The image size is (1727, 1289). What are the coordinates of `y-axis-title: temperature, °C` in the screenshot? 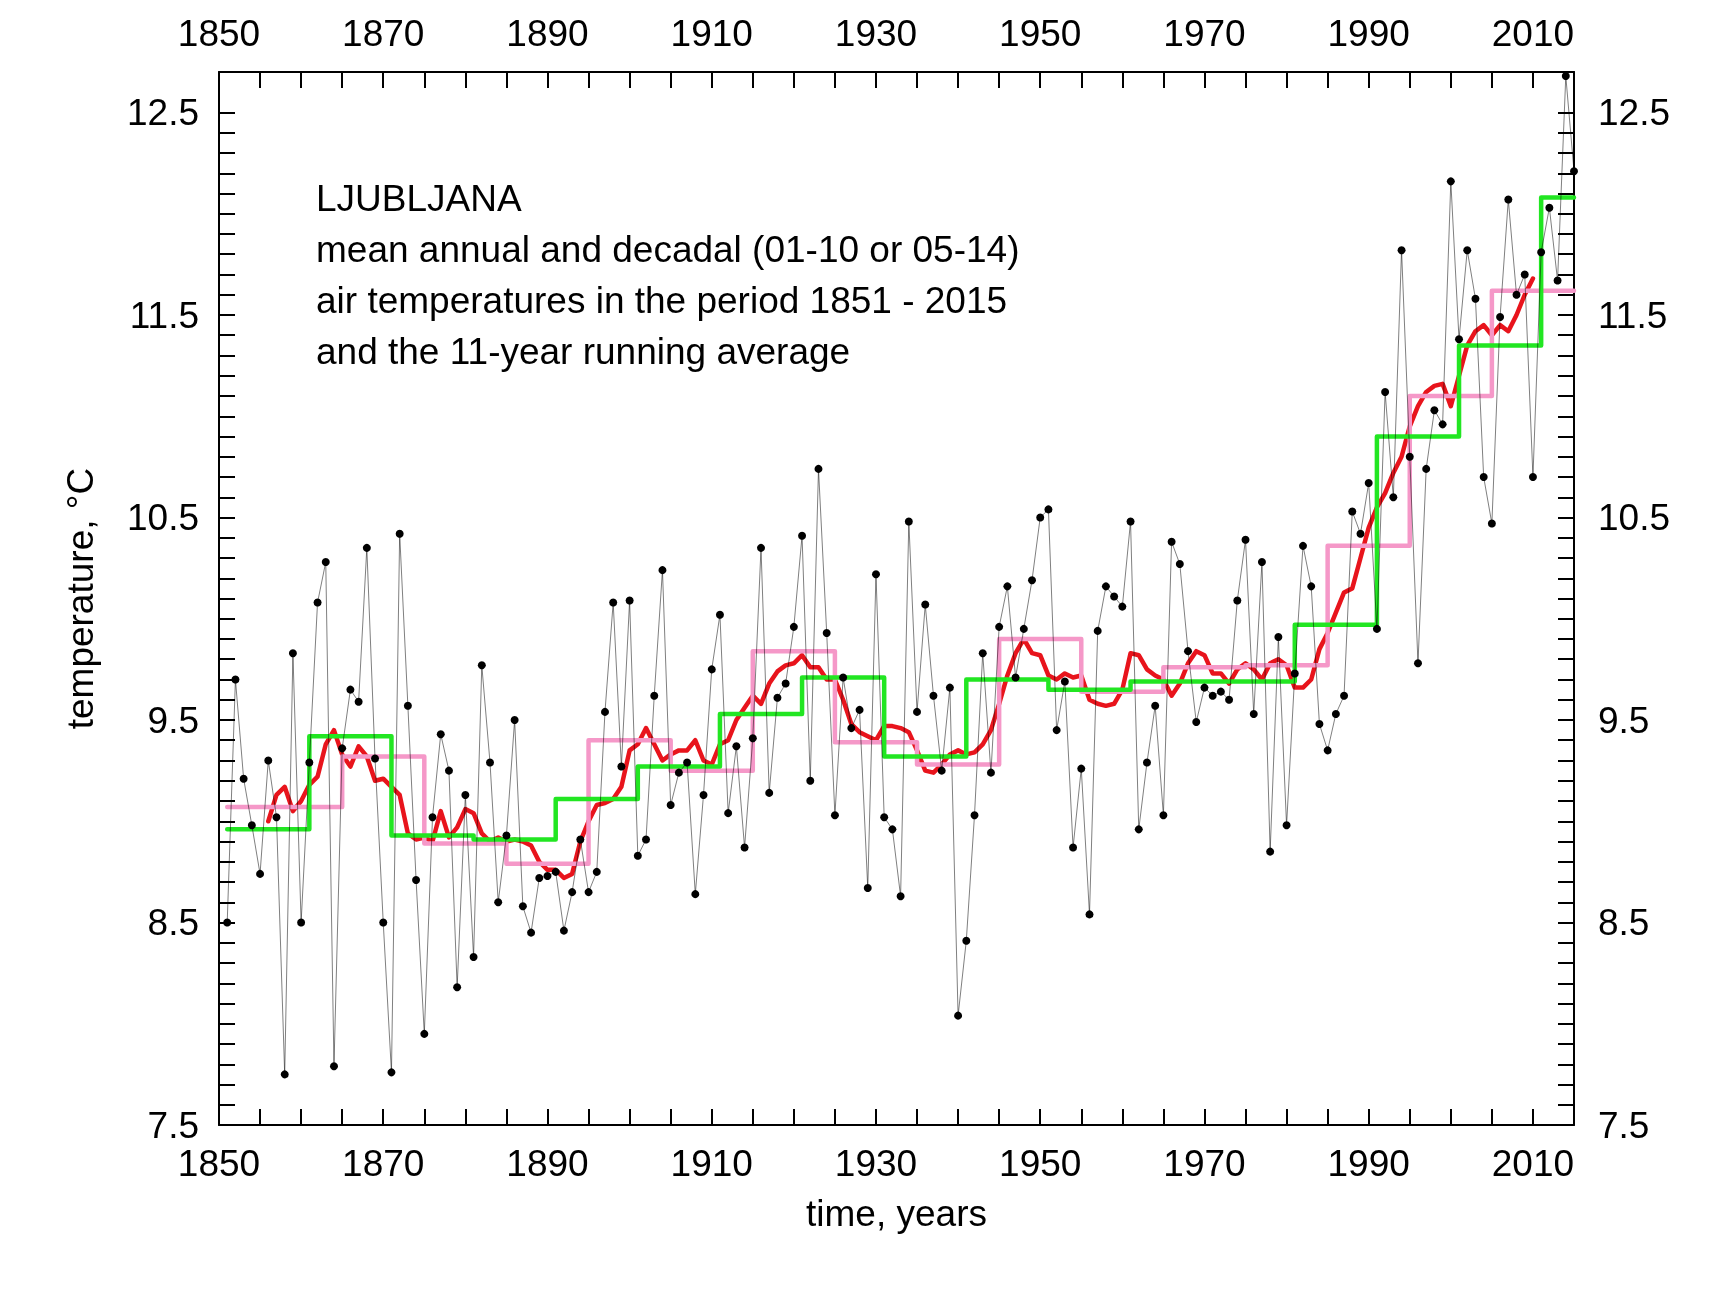 It's located at (80, 598).